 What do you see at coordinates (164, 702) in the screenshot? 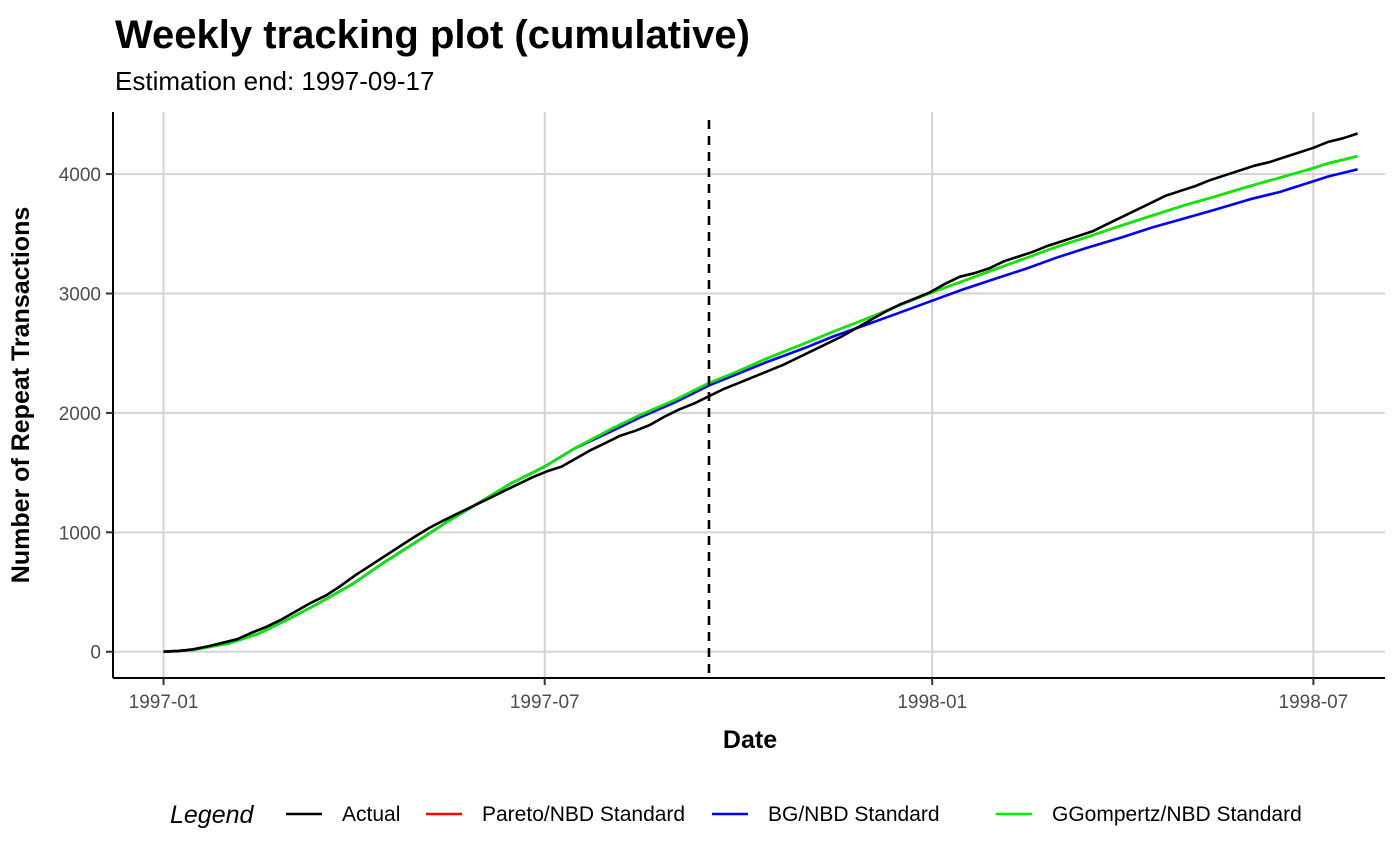
I see `x-tick-label-0: 1997-01` at bounding box center [164, 702].